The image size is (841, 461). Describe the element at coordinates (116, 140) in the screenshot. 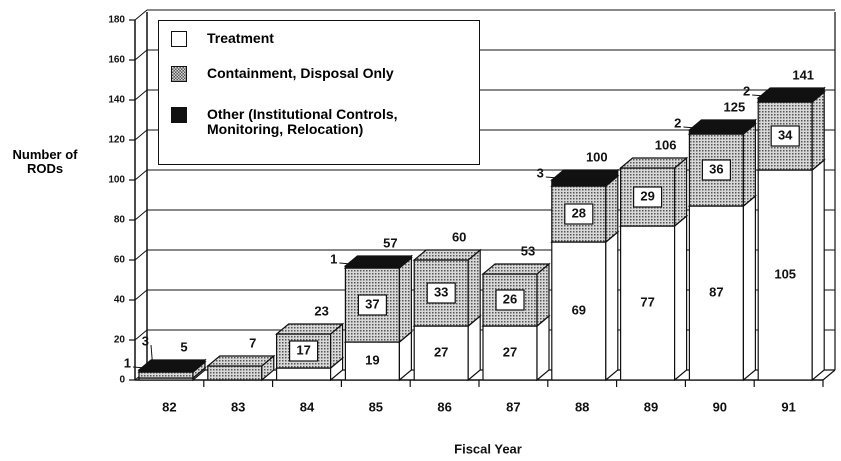

I see `y-tick-label: 120` at that location.